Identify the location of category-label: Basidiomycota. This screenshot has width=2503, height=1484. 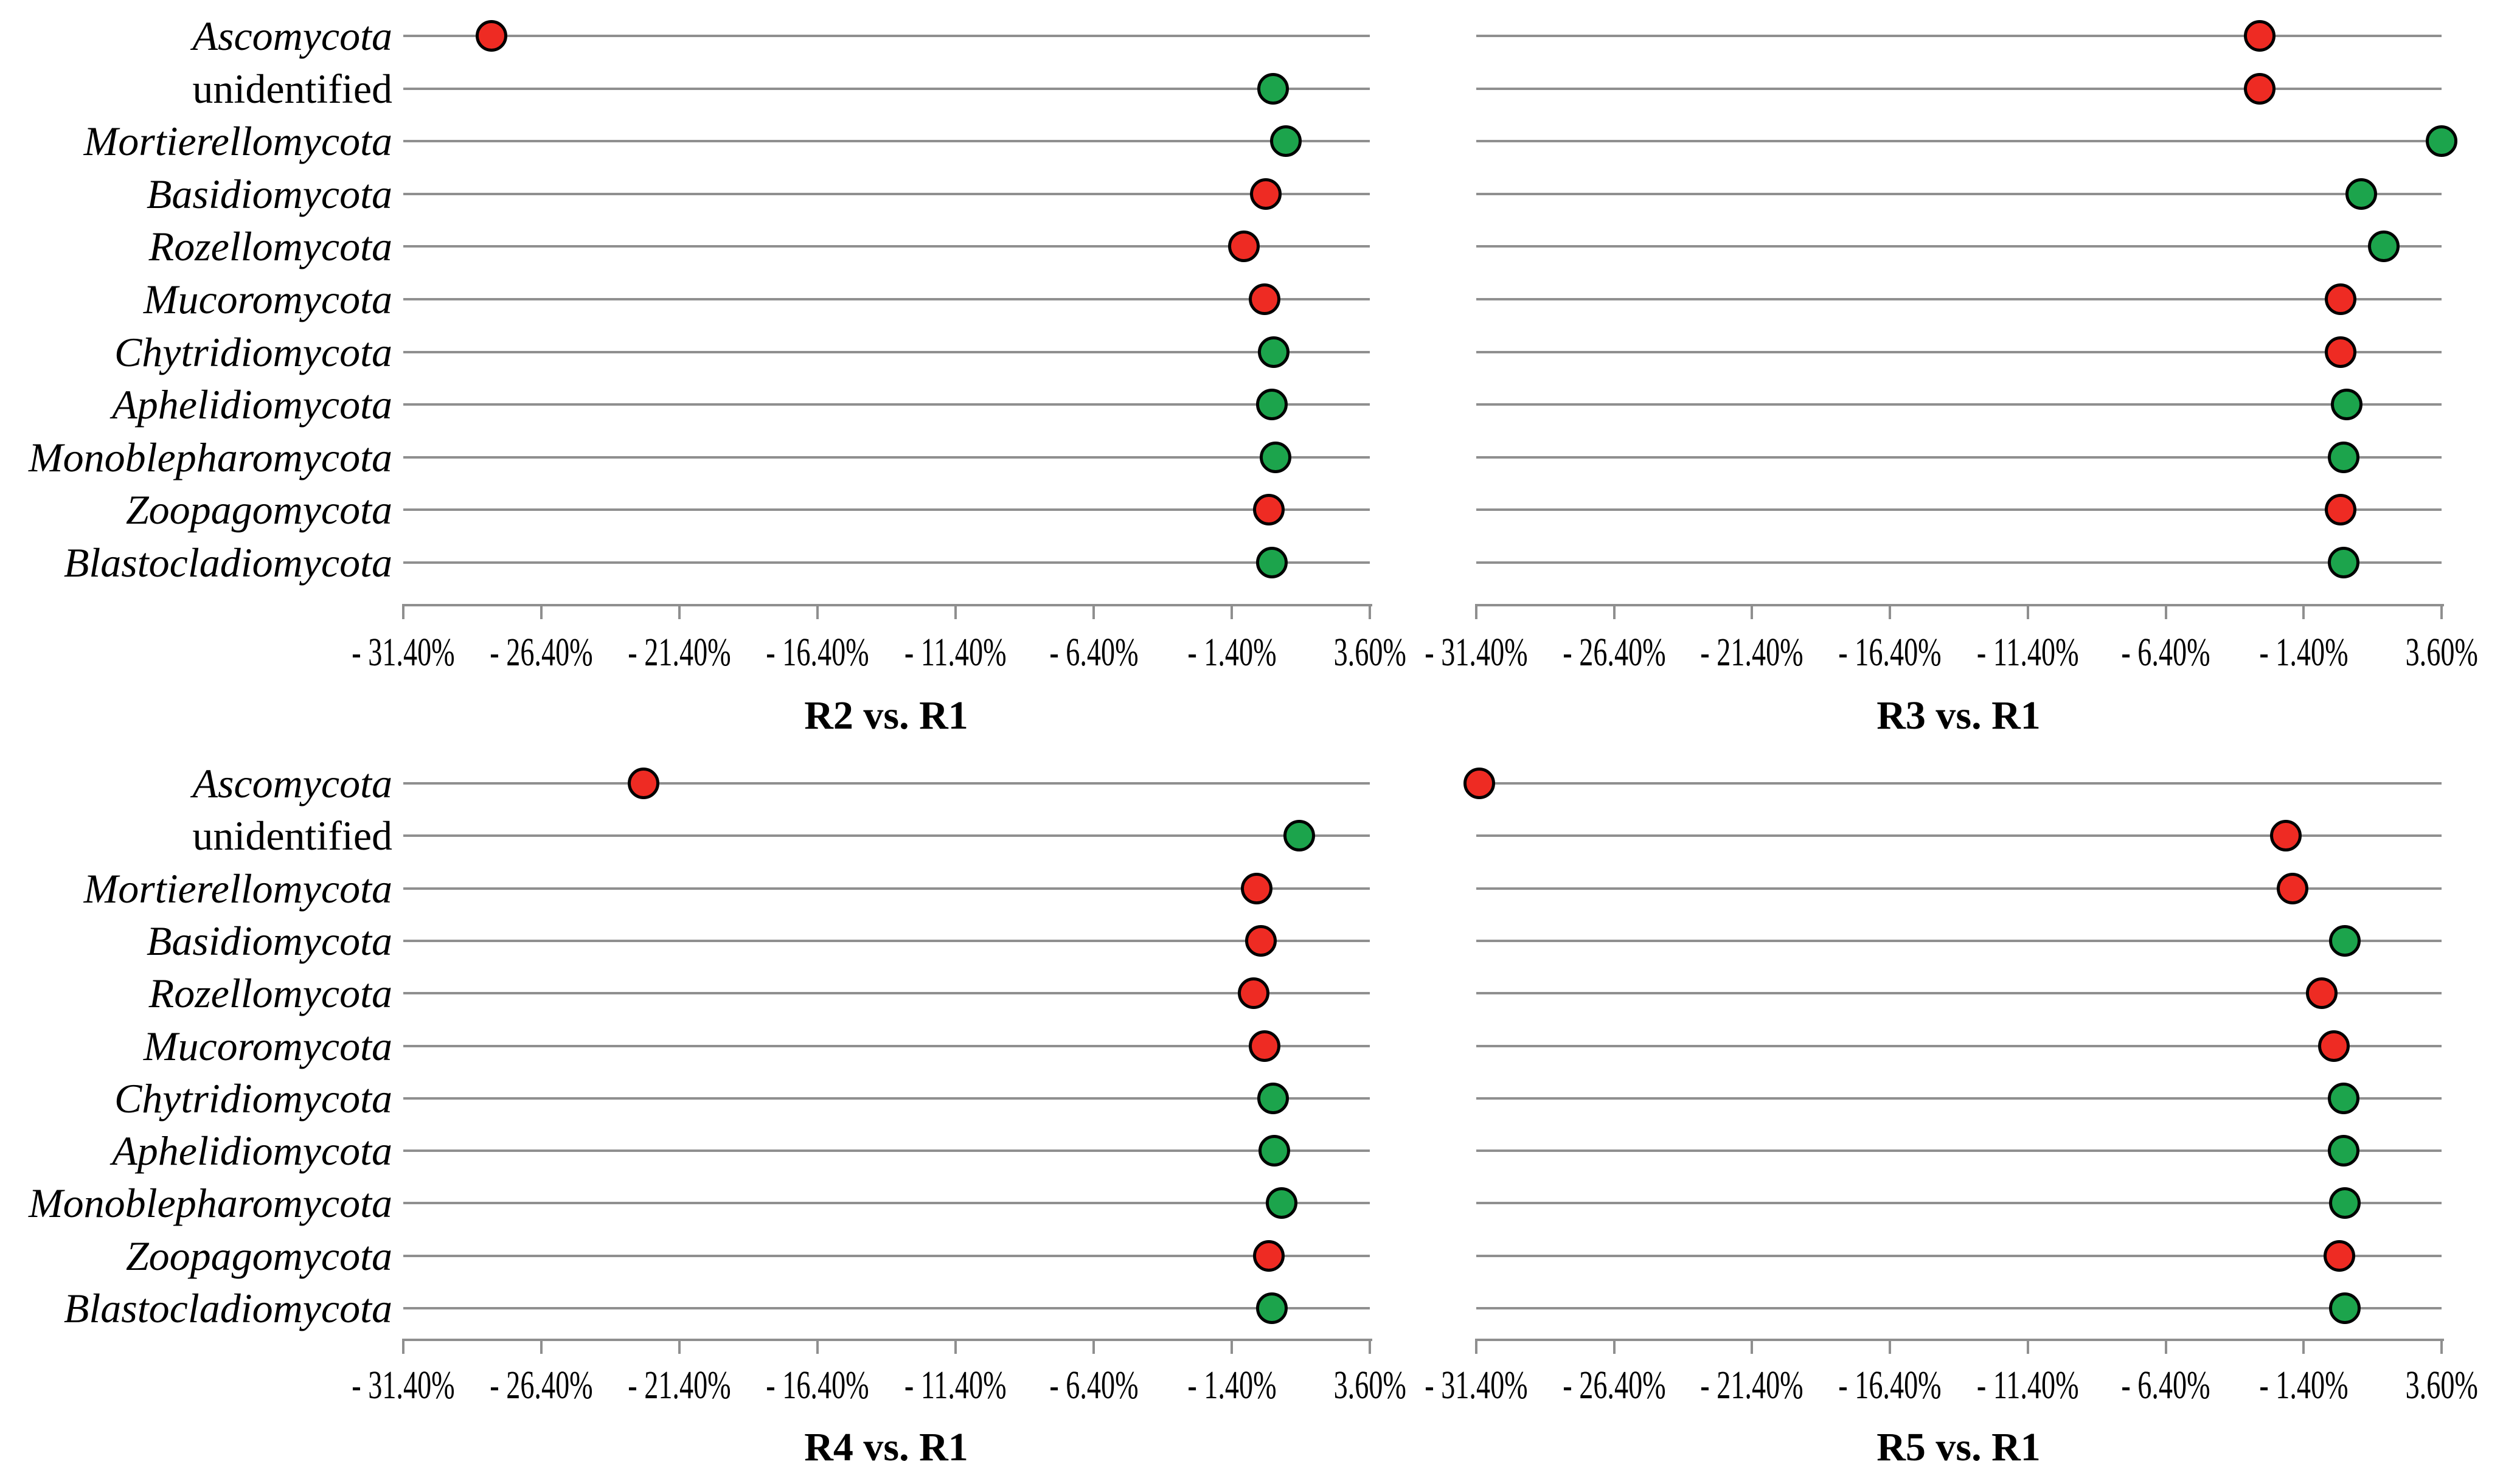
(269, 940).